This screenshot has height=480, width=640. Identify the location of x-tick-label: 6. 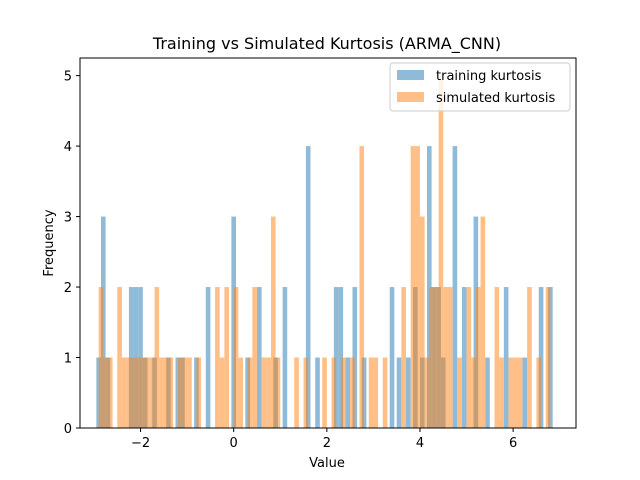
(513, 443).